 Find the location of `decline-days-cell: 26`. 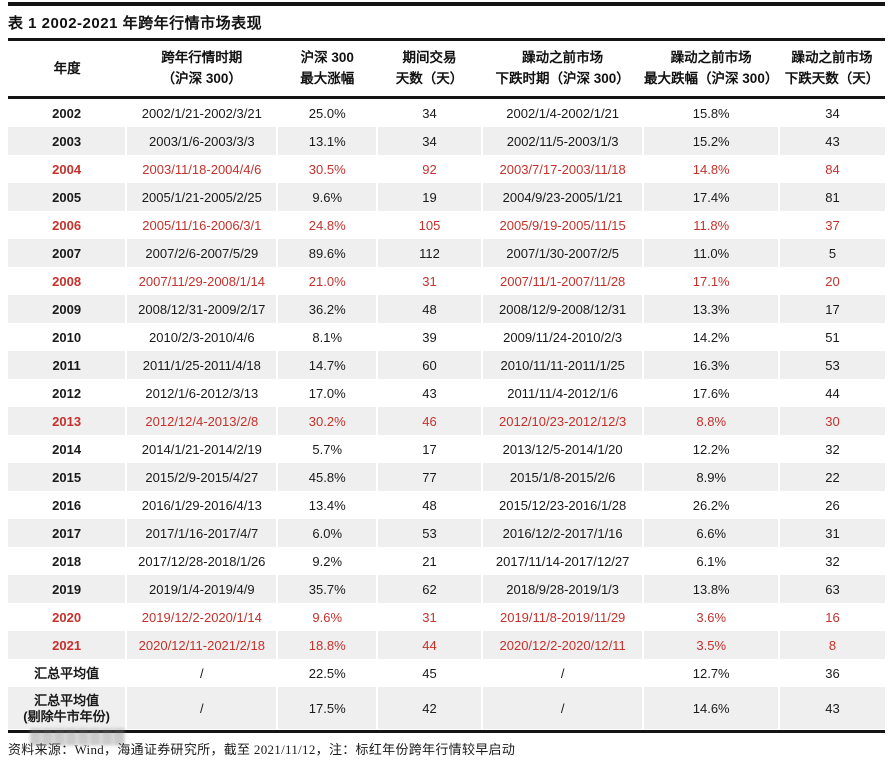

decline-days-cell: 26 is located at coordinates (831, 505).